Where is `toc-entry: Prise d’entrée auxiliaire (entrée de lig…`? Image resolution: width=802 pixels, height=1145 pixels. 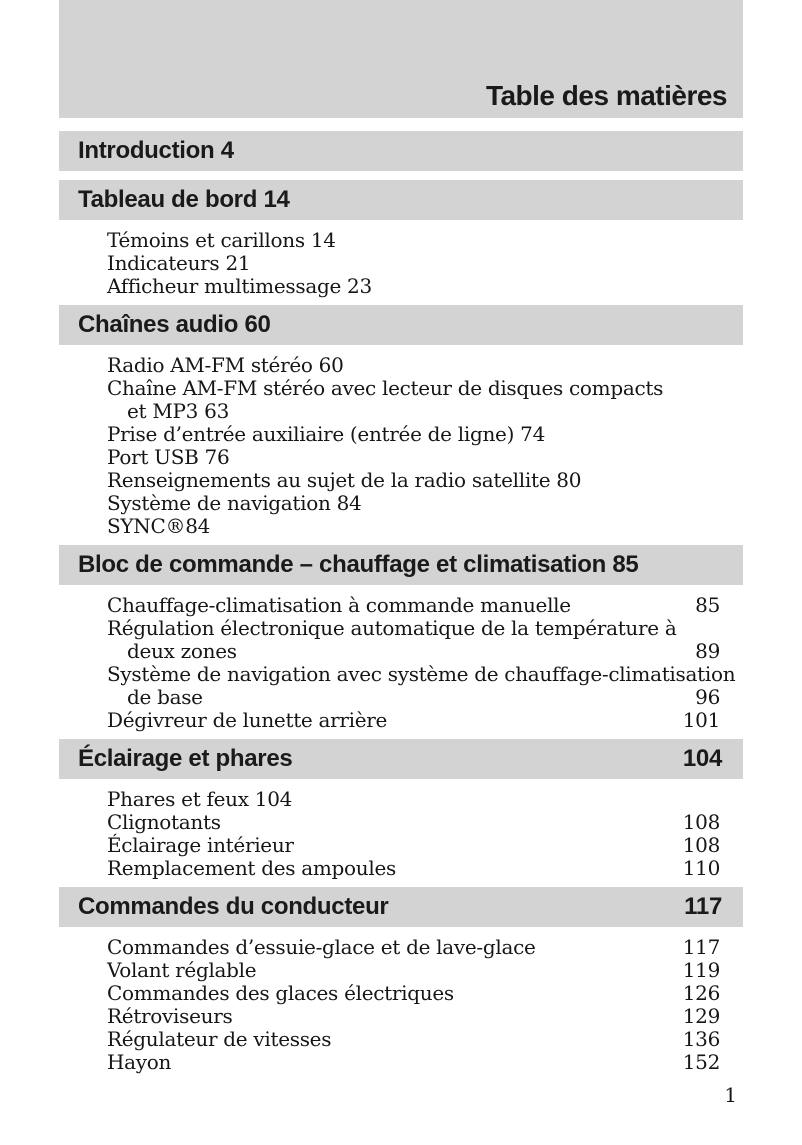 toc-entry: Prise d’entrée auxiliaire (entrée de lig… is located at coordinates (326, 434).